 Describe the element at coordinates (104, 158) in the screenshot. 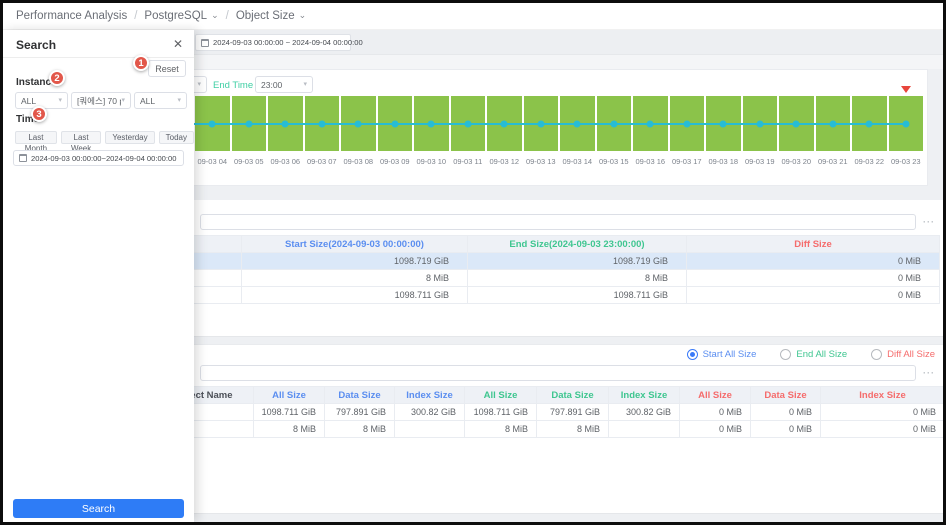

I see `time-range-value: 2024-09-03 00:00:00~2024-09-04 00:00:00` at that location.